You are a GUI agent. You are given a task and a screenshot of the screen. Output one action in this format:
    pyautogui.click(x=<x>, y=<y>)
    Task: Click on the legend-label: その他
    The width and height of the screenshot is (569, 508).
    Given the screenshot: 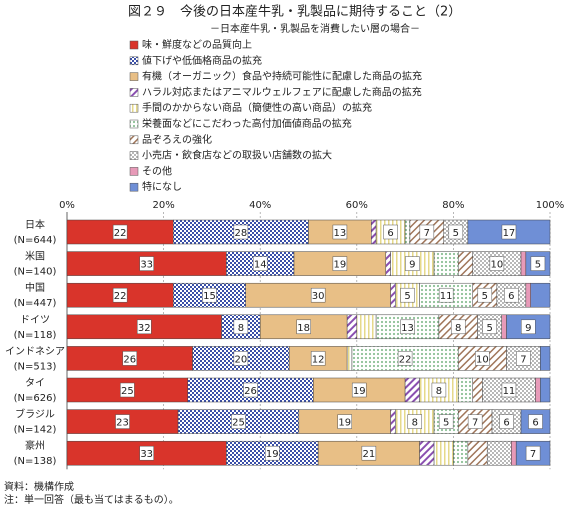 What is the action you would take?
    pyautogui.click(x=157, y=170)
    